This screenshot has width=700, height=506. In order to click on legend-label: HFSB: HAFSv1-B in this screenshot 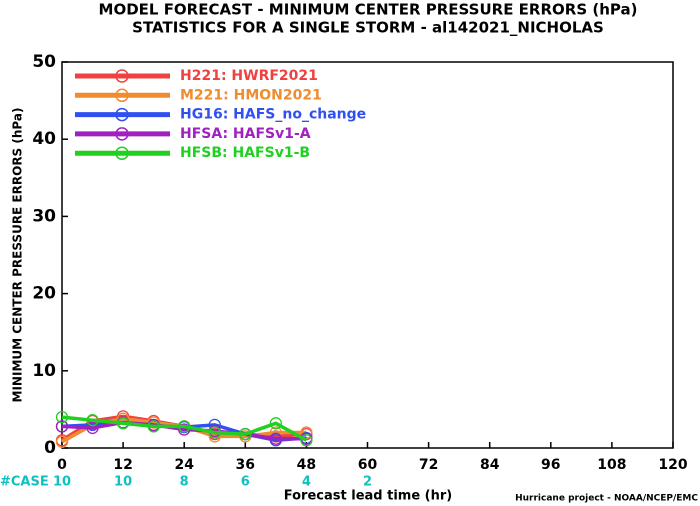, I will do `click(245, 153)`.